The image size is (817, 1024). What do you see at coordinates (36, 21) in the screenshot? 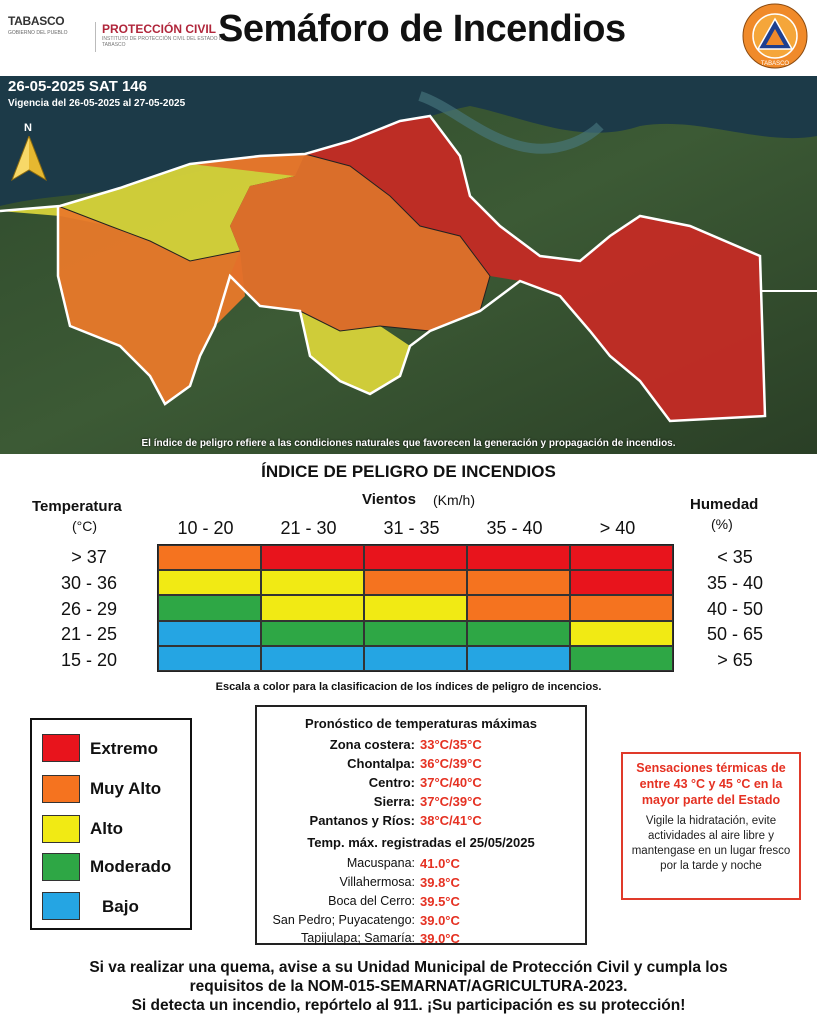
I see `tabasco-logo-text: TABASCO` at bounding box center [36, 21].